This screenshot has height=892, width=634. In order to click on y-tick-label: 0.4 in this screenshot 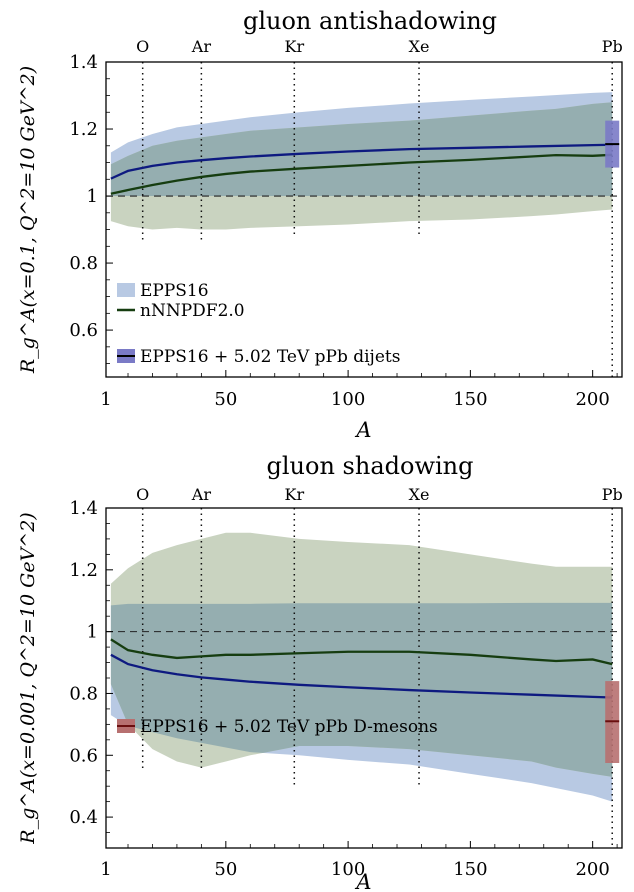, I will do `click(83, 817)`.